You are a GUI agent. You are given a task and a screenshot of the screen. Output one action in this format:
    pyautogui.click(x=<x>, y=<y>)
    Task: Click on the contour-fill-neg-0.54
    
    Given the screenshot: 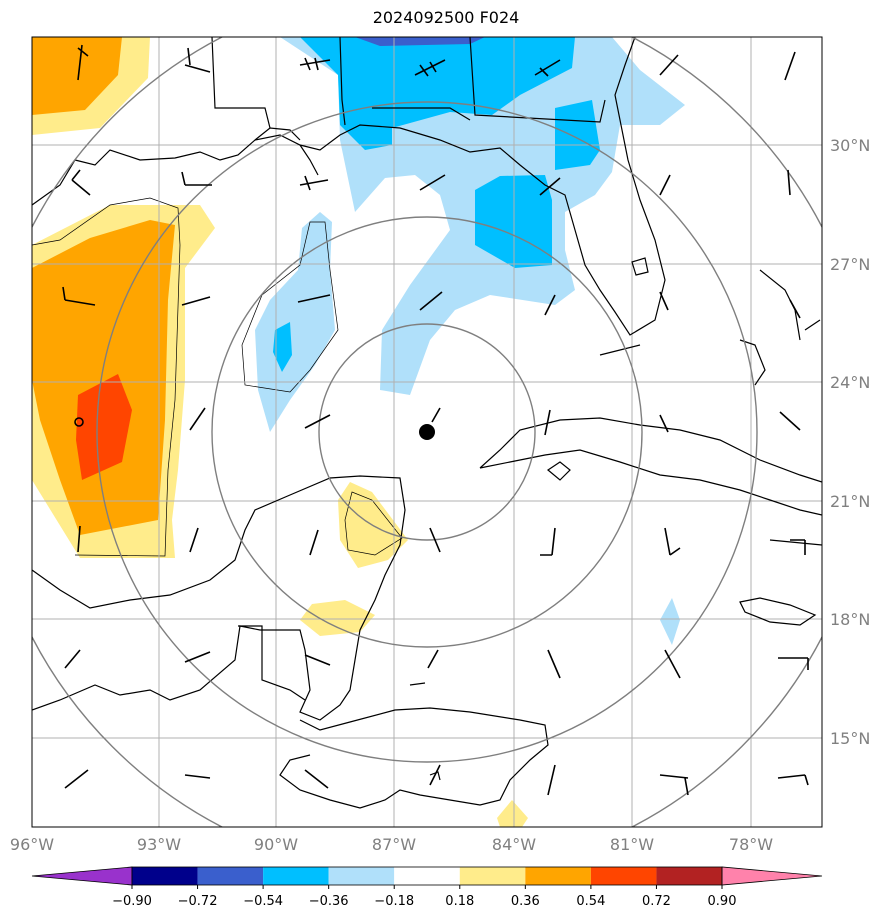 What is the action you would take?
    pyautogui.click(x=420, y=41)
    